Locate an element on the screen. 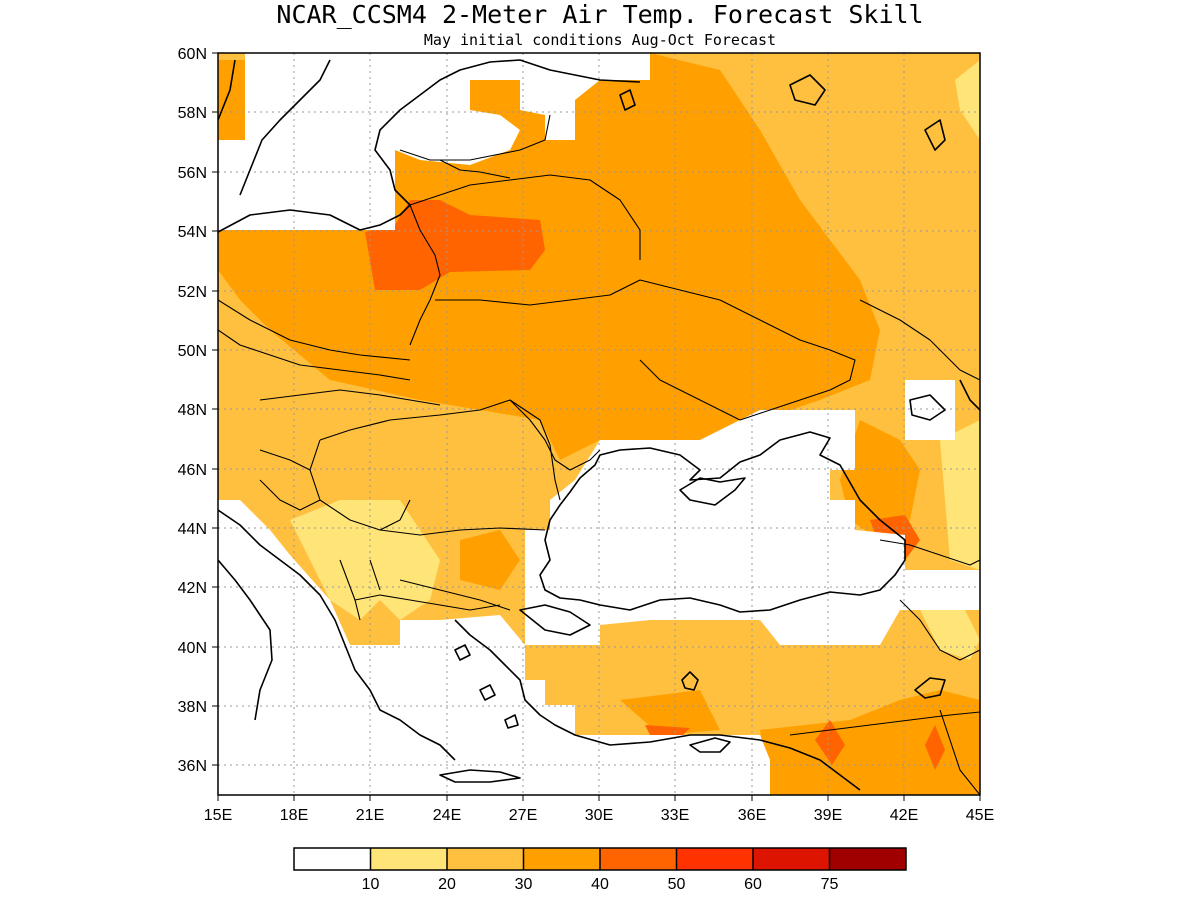 The height and width of the screenshot is (900, 1200). shade-40-50-turkey-b is located at coordinates (935, 747).